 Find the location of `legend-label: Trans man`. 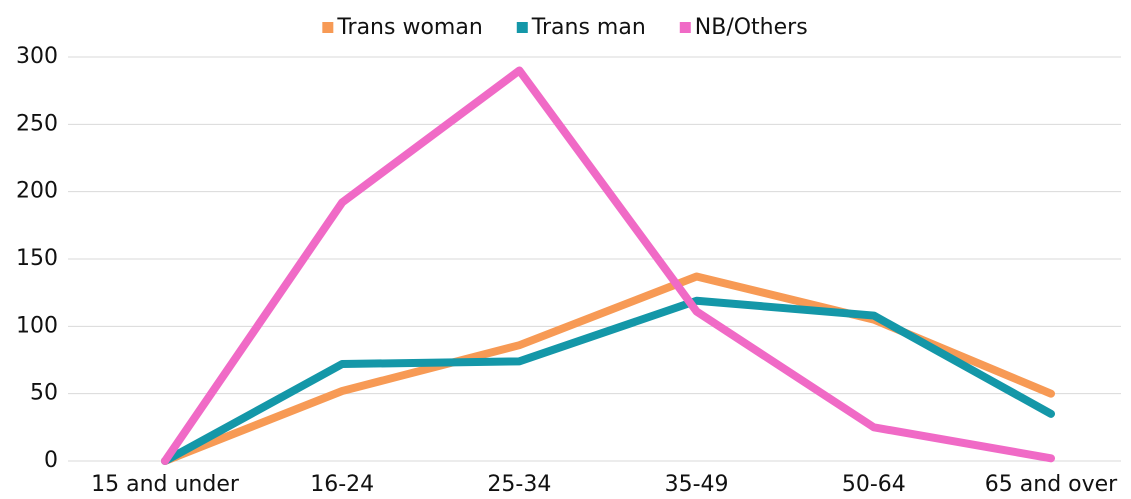

legend-label: Trans man is located at coordinates (588, 27).